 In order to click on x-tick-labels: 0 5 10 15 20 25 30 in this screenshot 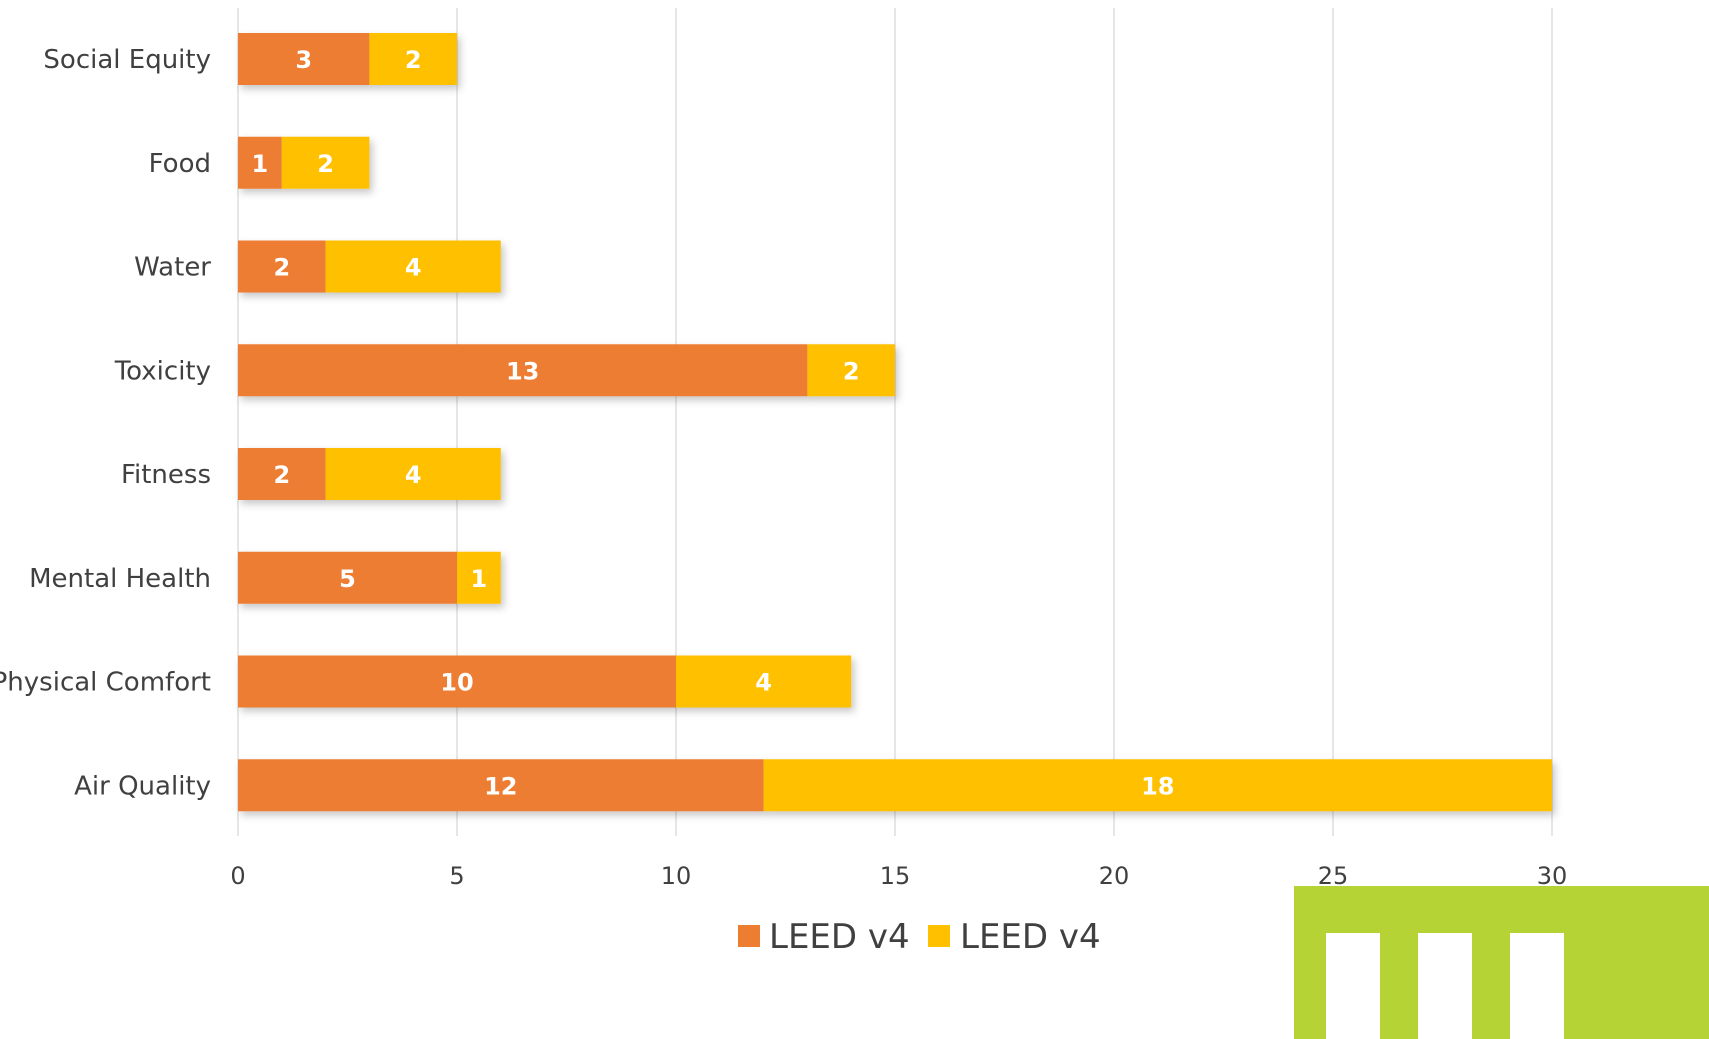, I will do `click(898, 876)`.